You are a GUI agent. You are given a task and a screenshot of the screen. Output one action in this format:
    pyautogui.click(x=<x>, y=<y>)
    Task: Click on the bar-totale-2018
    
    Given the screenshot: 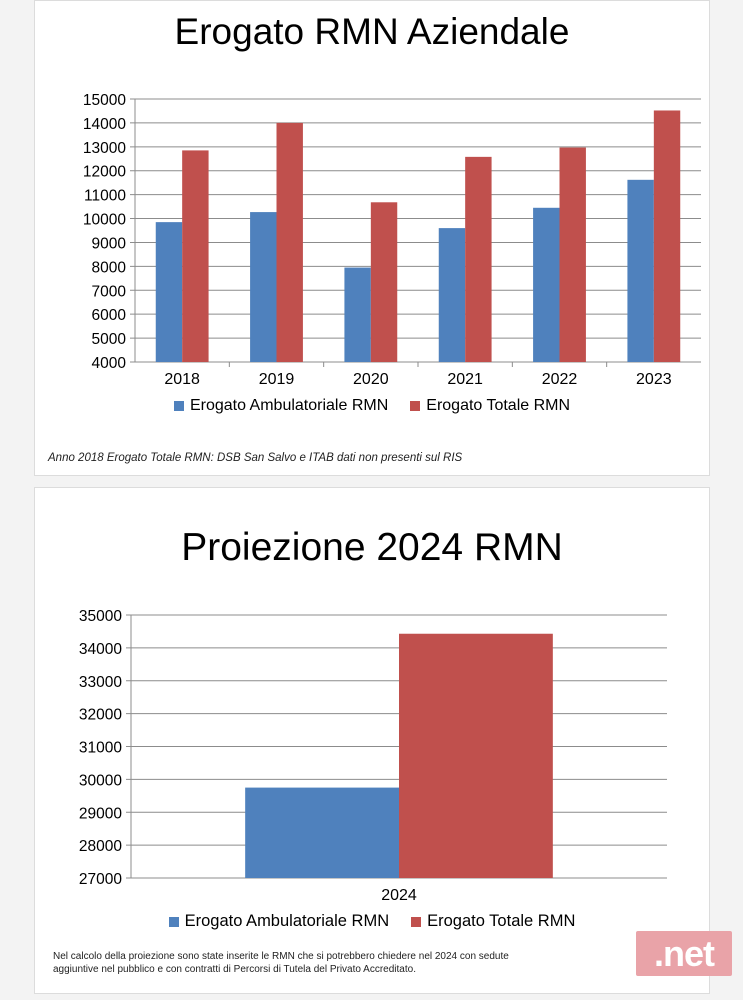 What is the action you would take?
    pyautogui.click(x=195, y=256)
    